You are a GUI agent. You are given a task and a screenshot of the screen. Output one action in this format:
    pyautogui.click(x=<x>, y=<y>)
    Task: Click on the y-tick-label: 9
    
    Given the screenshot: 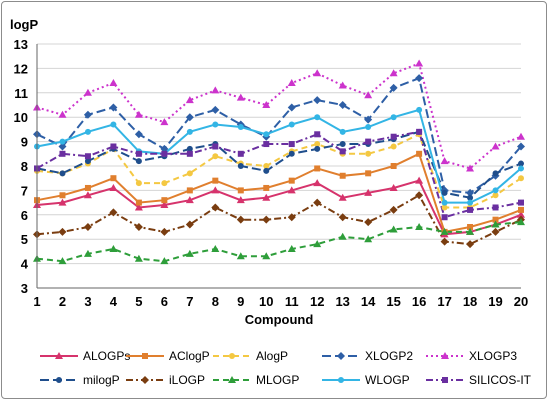 What is the action you would take?
    pyautogui.click(x=24, y=142)
    